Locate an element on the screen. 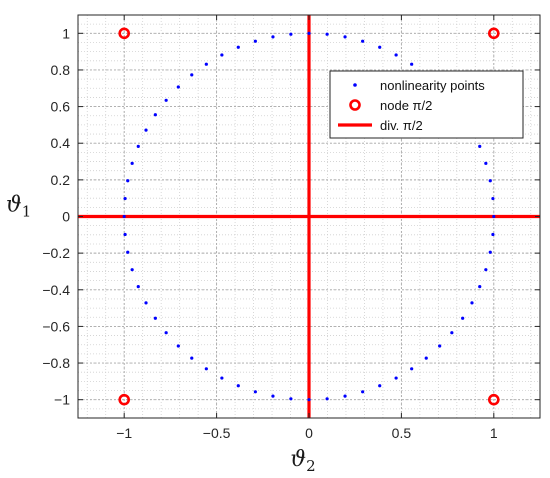 This screenshot has width=550, height=478. legend-label: div. π/2 is located at coordinates (401, 125).